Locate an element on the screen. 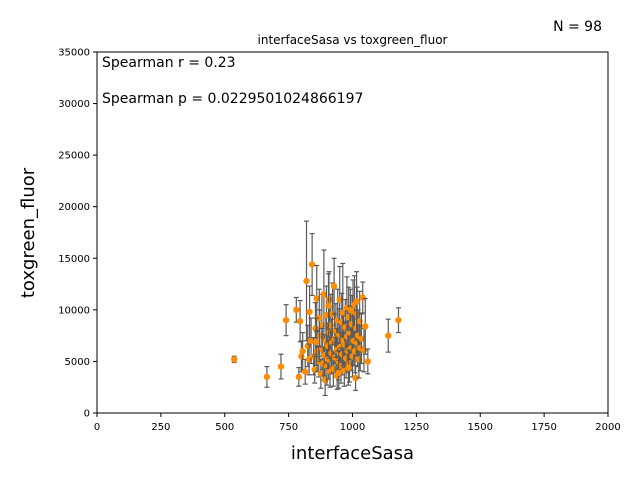  x-tick-label: 500 is located at coordinates (224, 427).